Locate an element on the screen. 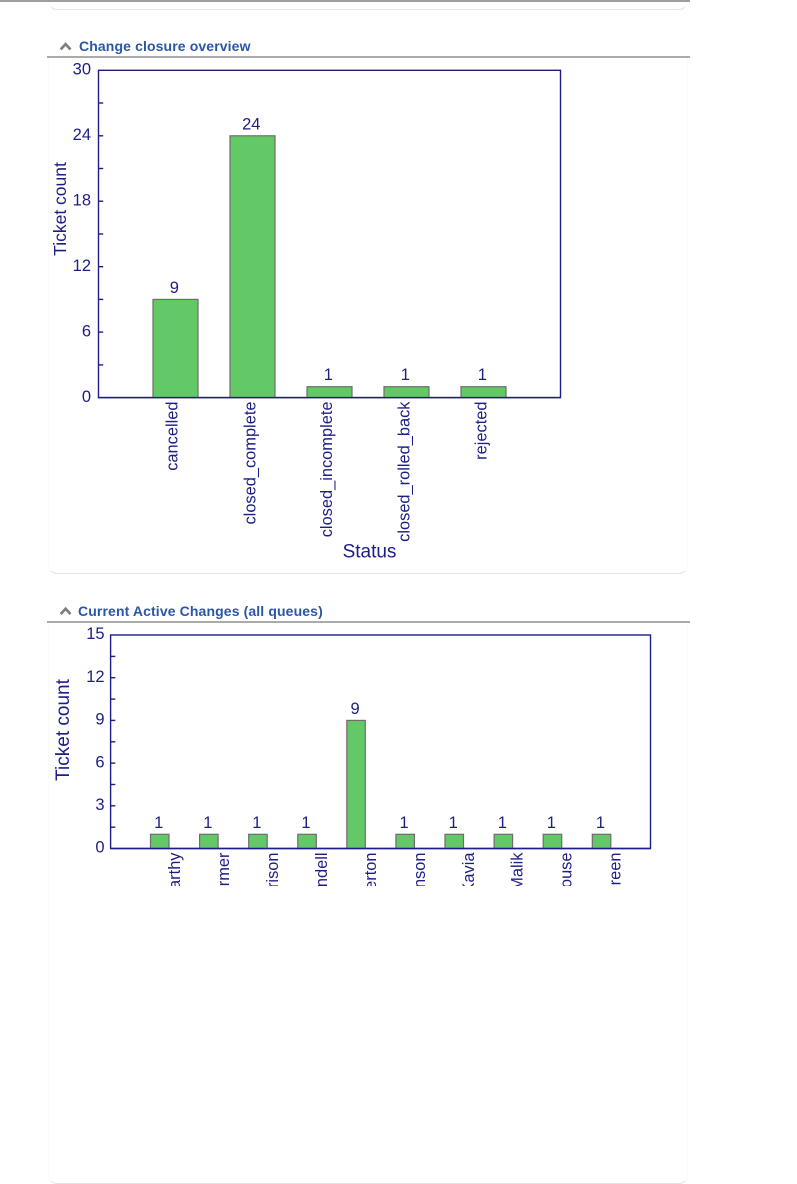 The image size is (797, 1184). svg-text: 3 is located at coordinates (99, 805).